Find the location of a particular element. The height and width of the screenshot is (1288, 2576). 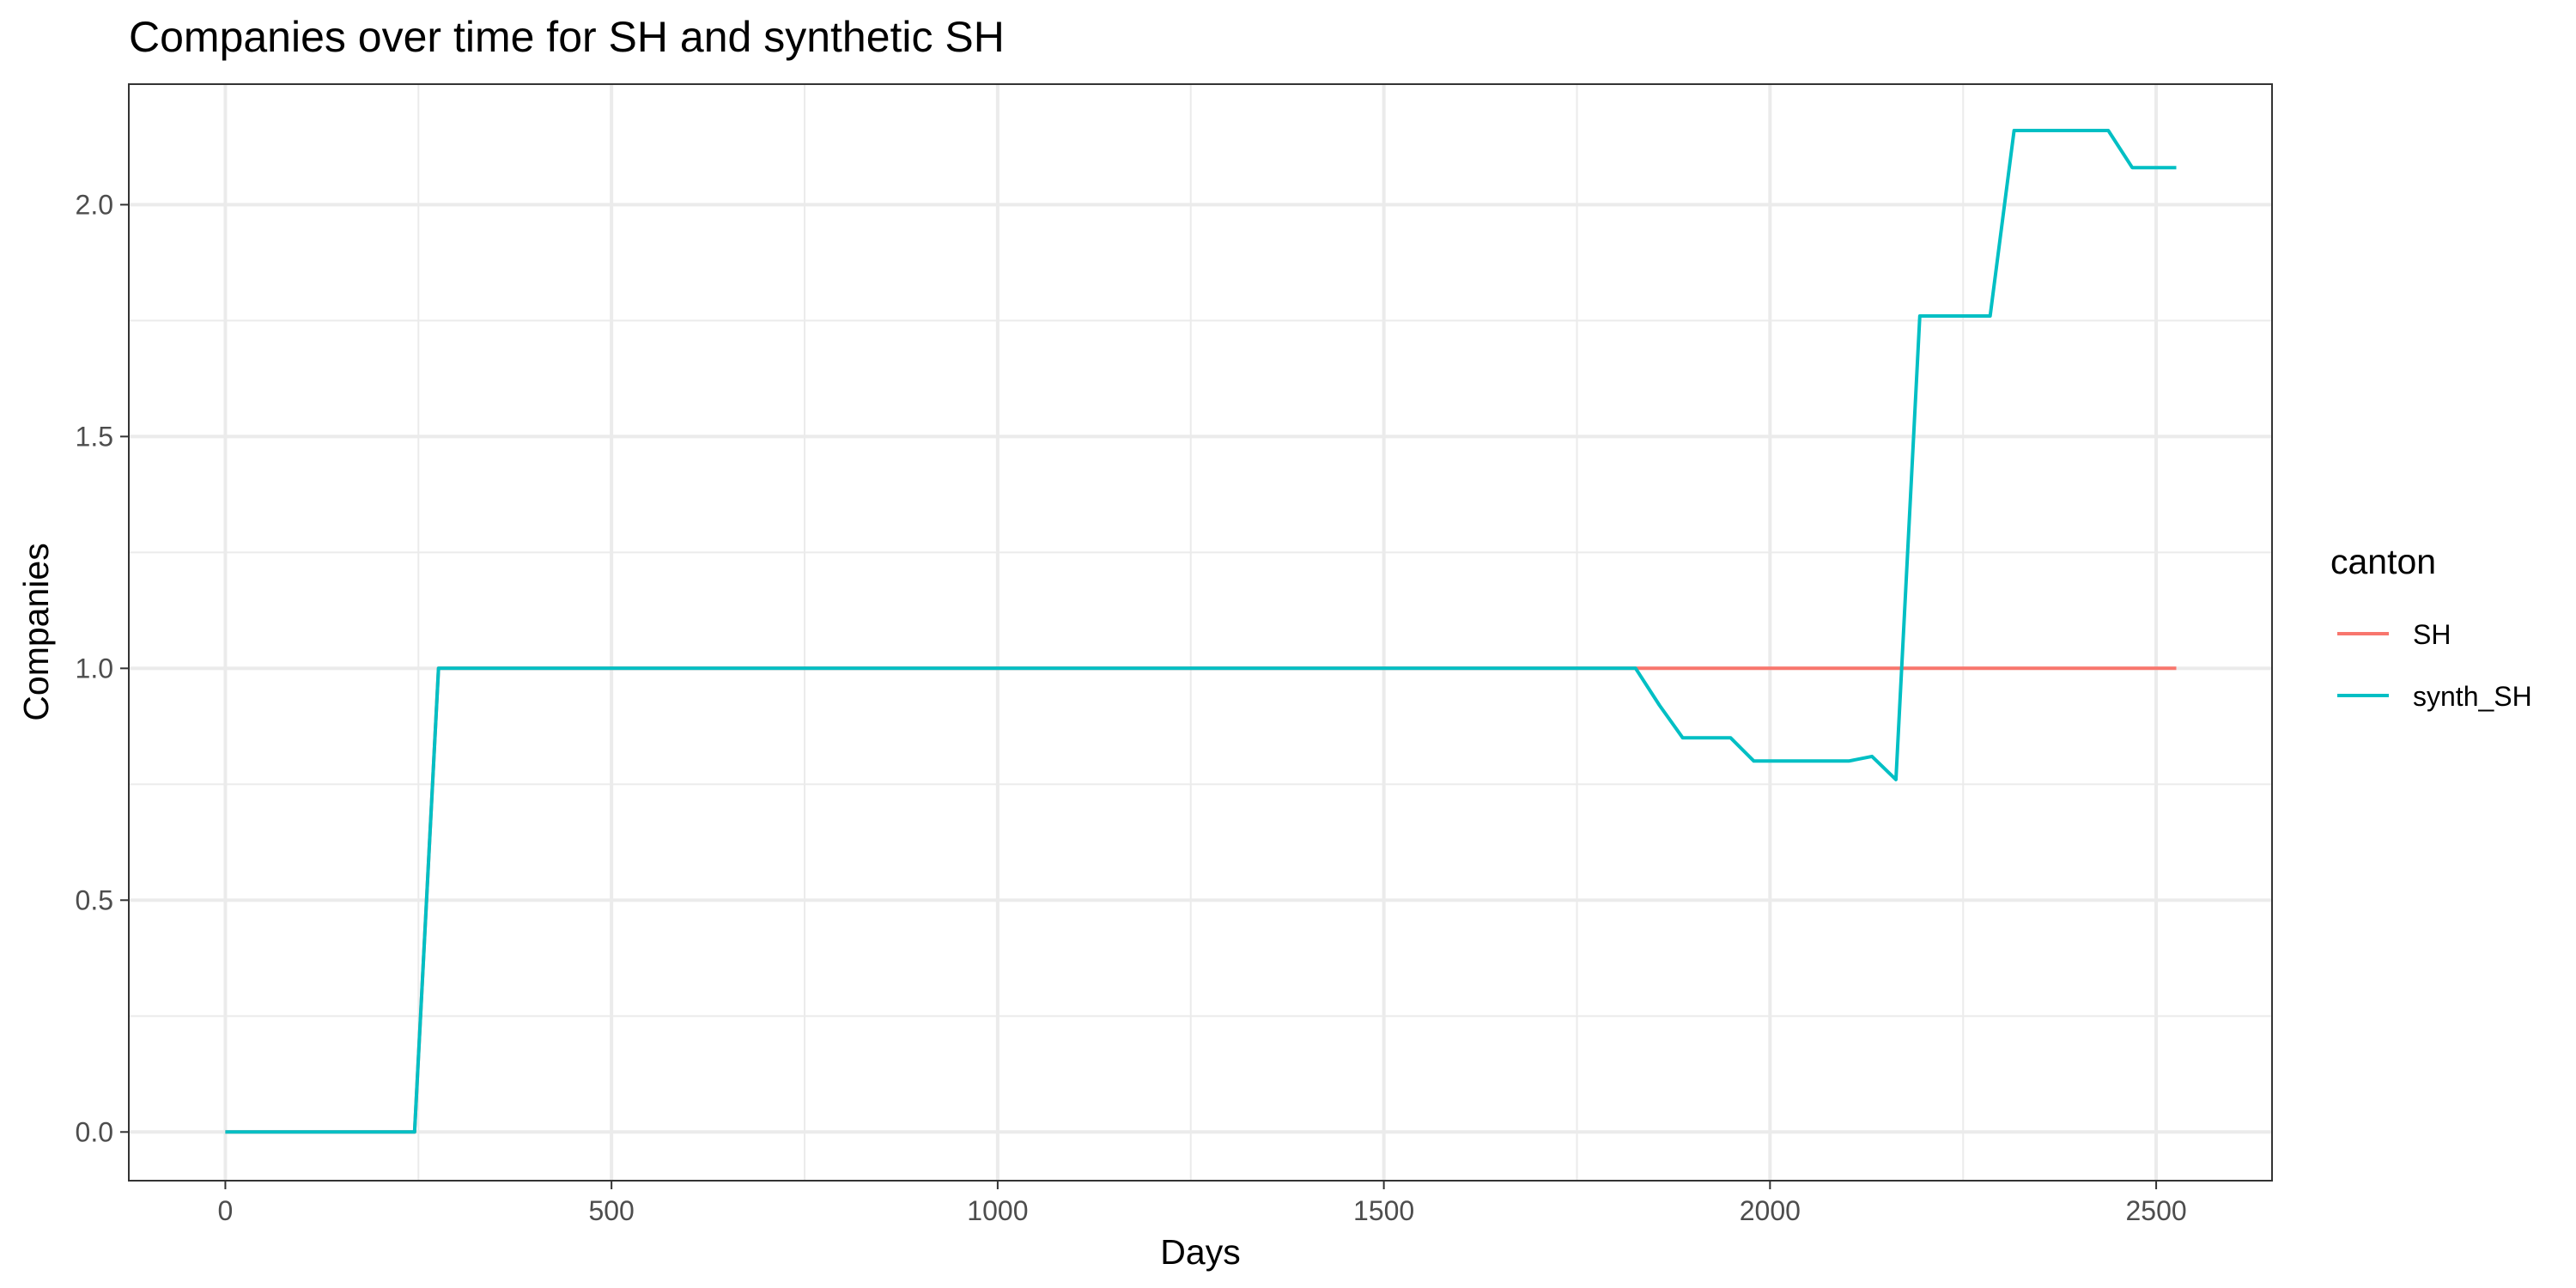

legend-label: synth_SH is located at coordinates (2472, 696).